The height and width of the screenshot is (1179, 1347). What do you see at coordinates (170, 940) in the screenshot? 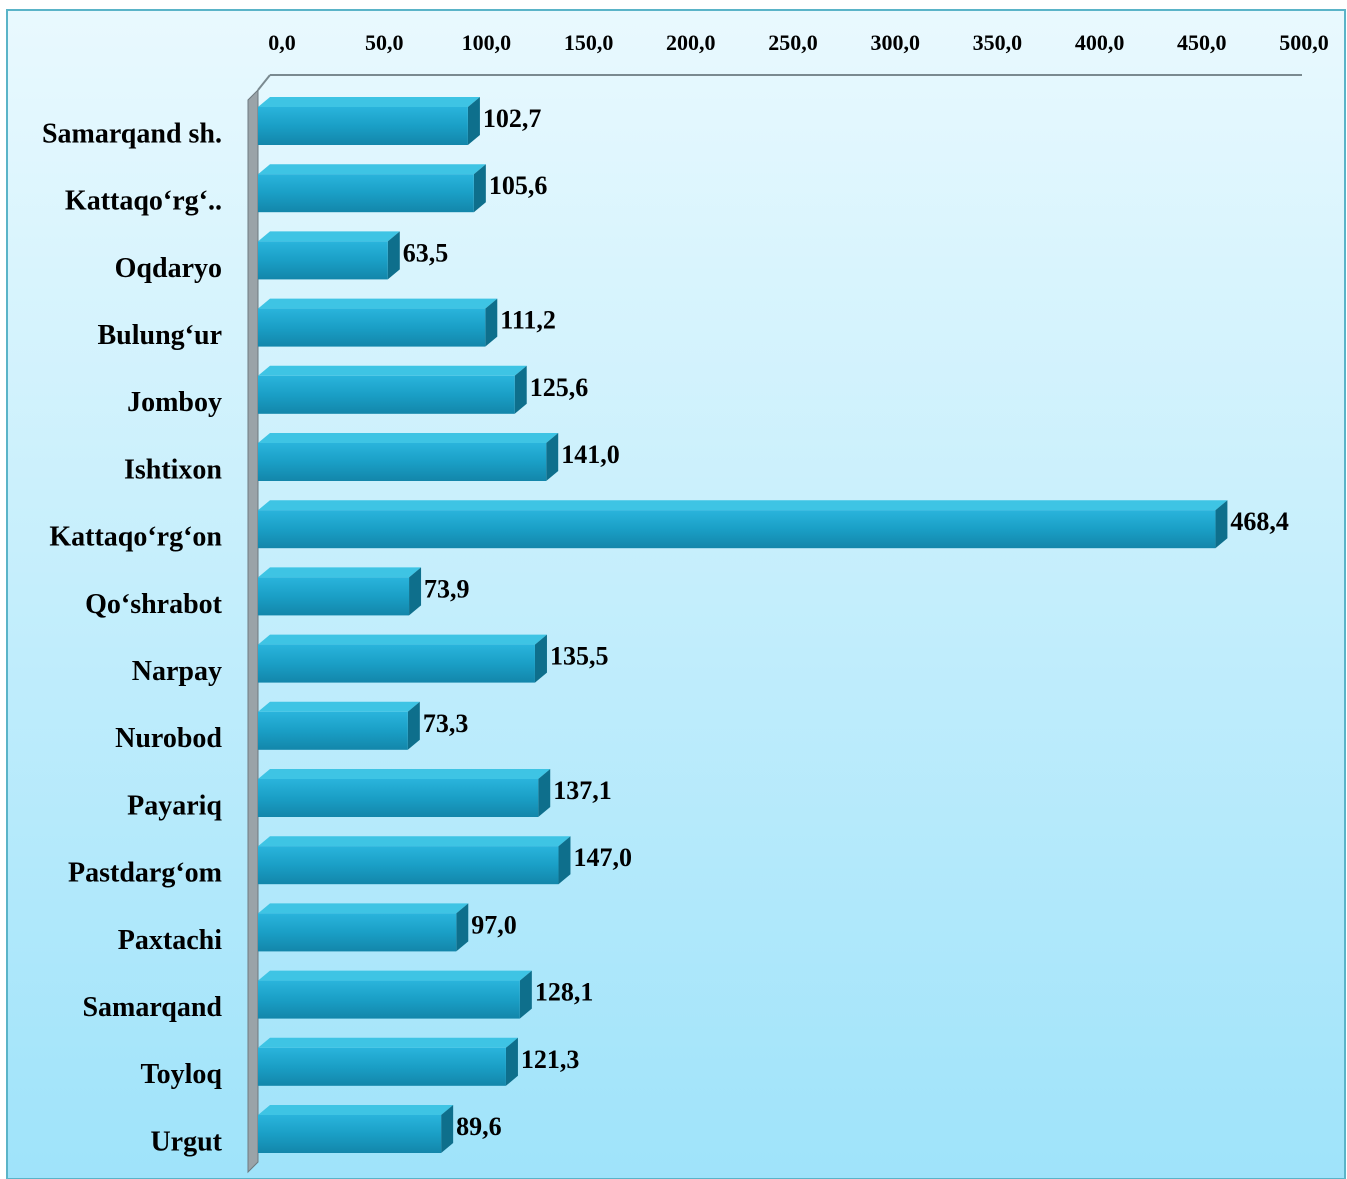
I see `y-tick-label: Paxtachi` at bounding box center [170, 940].